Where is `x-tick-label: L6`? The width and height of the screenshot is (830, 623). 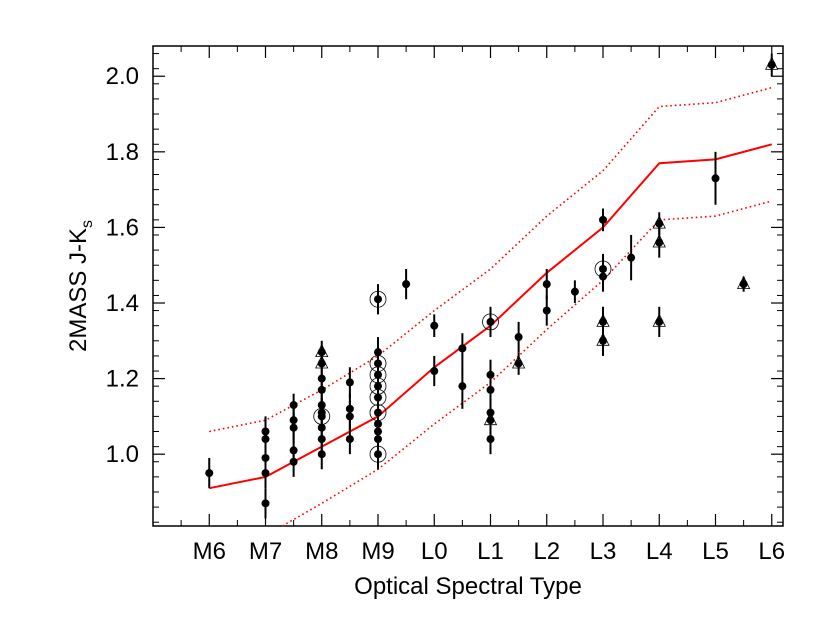 x-tick-label: L6 is located at coordinates (771, 551).